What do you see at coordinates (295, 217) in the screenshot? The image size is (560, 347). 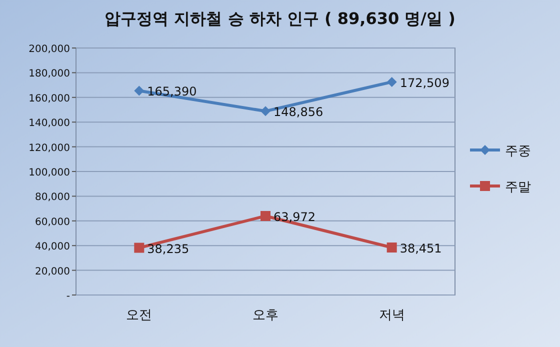 I see `data-label: 63,972` at bounding box center [295, 217].